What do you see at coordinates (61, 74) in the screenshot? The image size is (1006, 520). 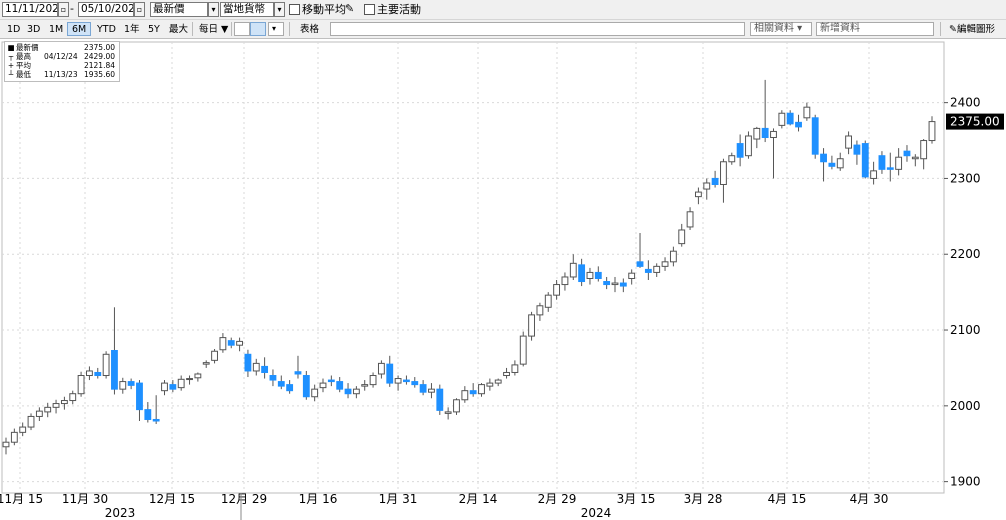 I see `legend-date: 11/13/23` at bounding box center [61, 74].